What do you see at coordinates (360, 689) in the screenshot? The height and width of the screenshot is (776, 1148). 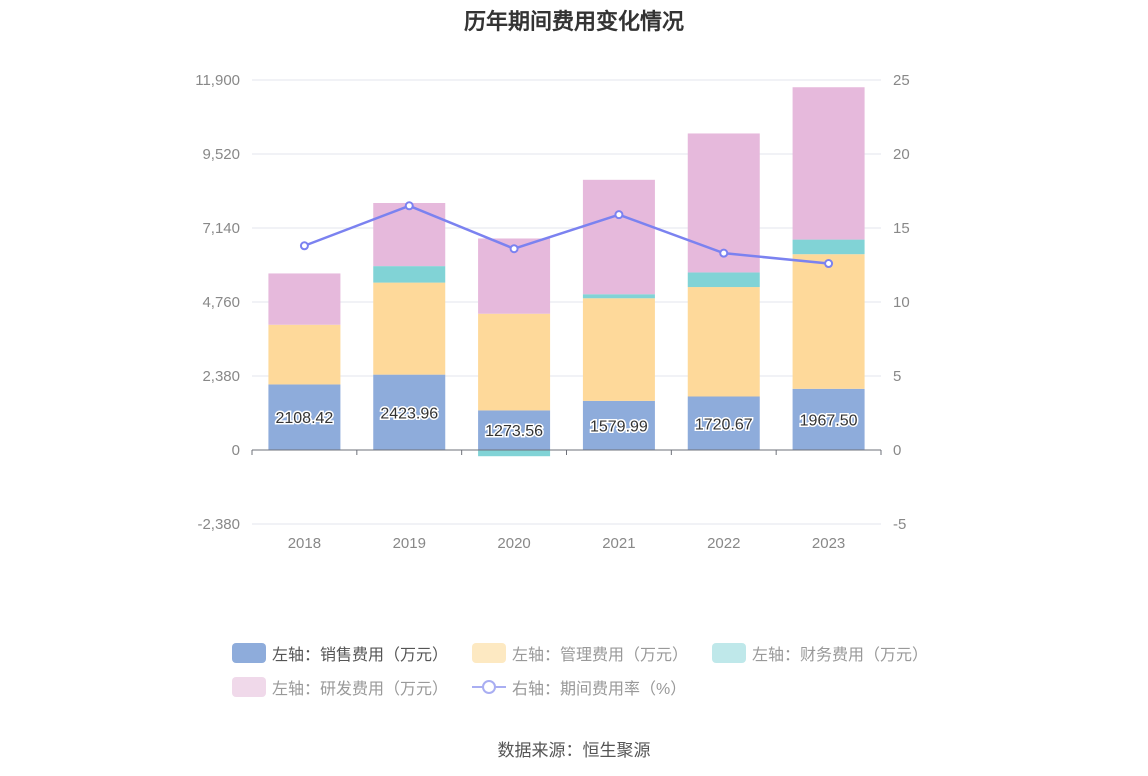 I see `legend-label-rd: 左轴：研发费用（万元）` at bounding box center [360, 689].